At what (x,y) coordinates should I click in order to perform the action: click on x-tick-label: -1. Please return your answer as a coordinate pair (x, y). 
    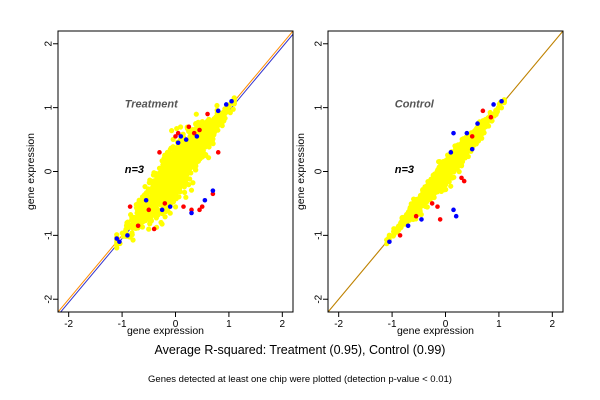
    Looking at the image, I should click on (392, 324).